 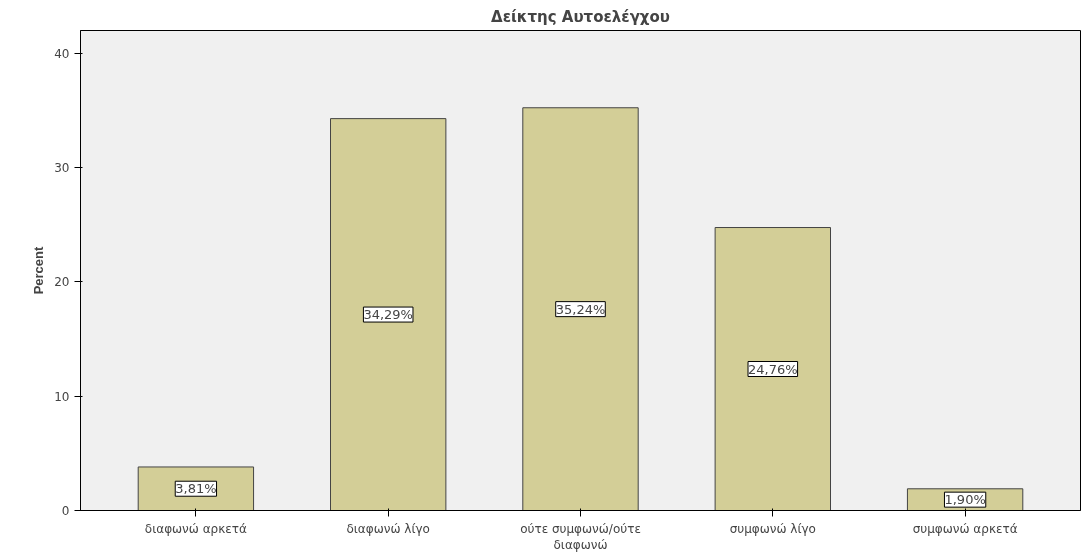 What do you see at coordinates (62, 168) in the screenshot?
I see `y-tick-label: 30` at bounding box center [62, 168].